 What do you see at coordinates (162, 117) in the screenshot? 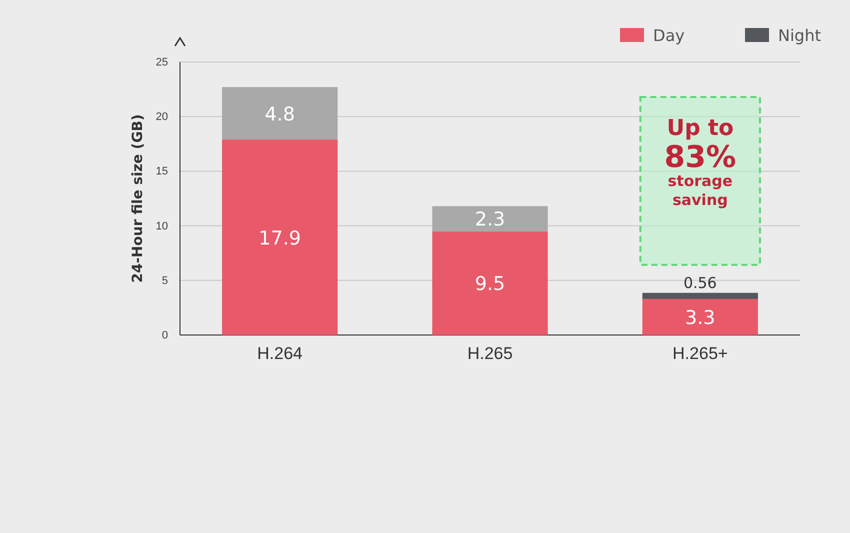
I see `y-tick-label: 20` at bounding box center [162, 117].